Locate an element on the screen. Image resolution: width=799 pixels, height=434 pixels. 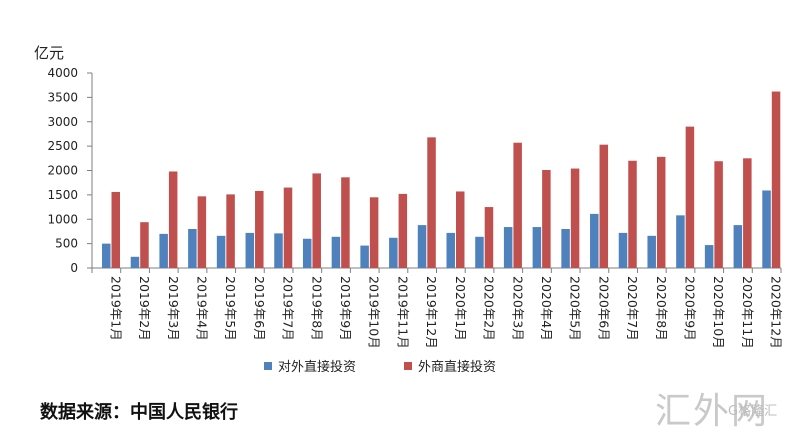
x-tick-label: 2019年4月 is located at coordinates (201, 308).